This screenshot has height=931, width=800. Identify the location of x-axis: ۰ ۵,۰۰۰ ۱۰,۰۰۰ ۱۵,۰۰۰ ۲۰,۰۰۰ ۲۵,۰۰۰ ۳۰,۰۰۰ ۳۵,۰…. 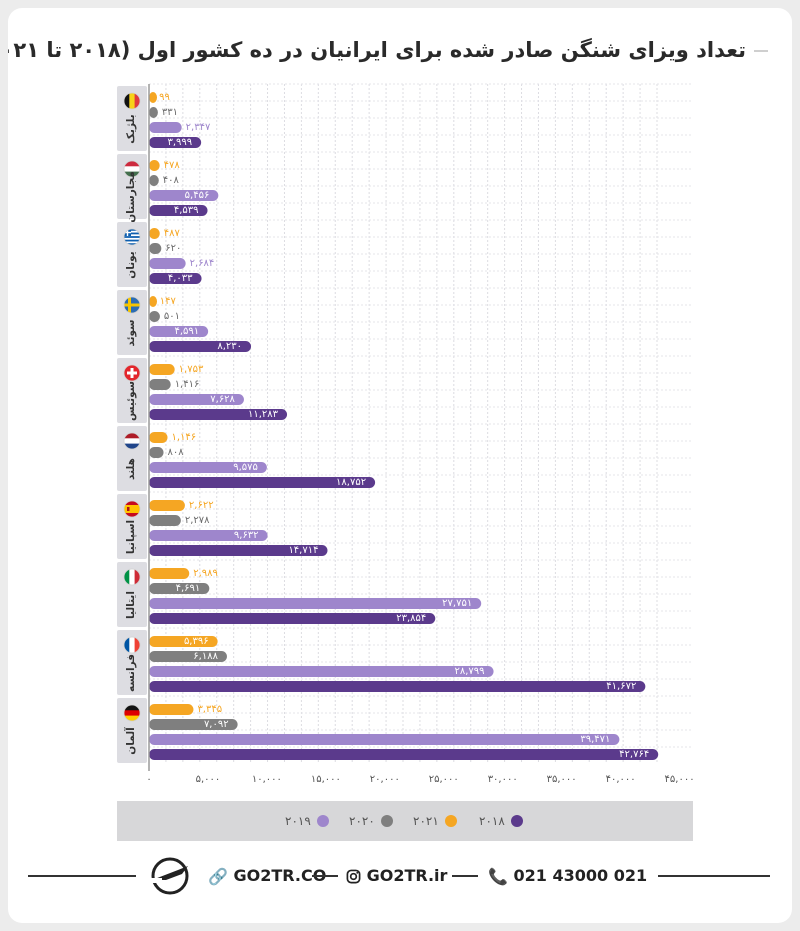
(420, 779).